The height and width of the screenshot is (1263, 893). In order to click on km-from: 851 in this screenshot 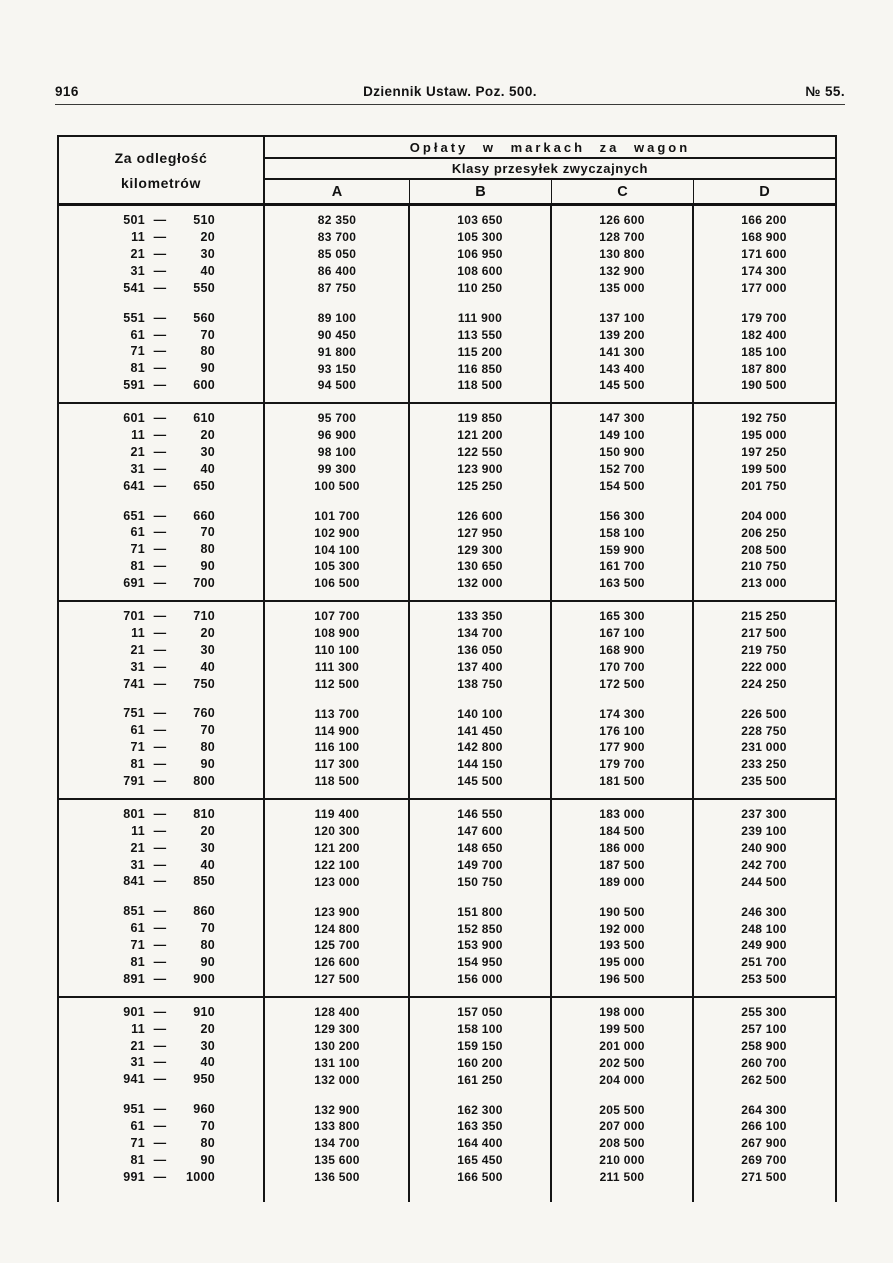, I will do `click(134, 911)`.